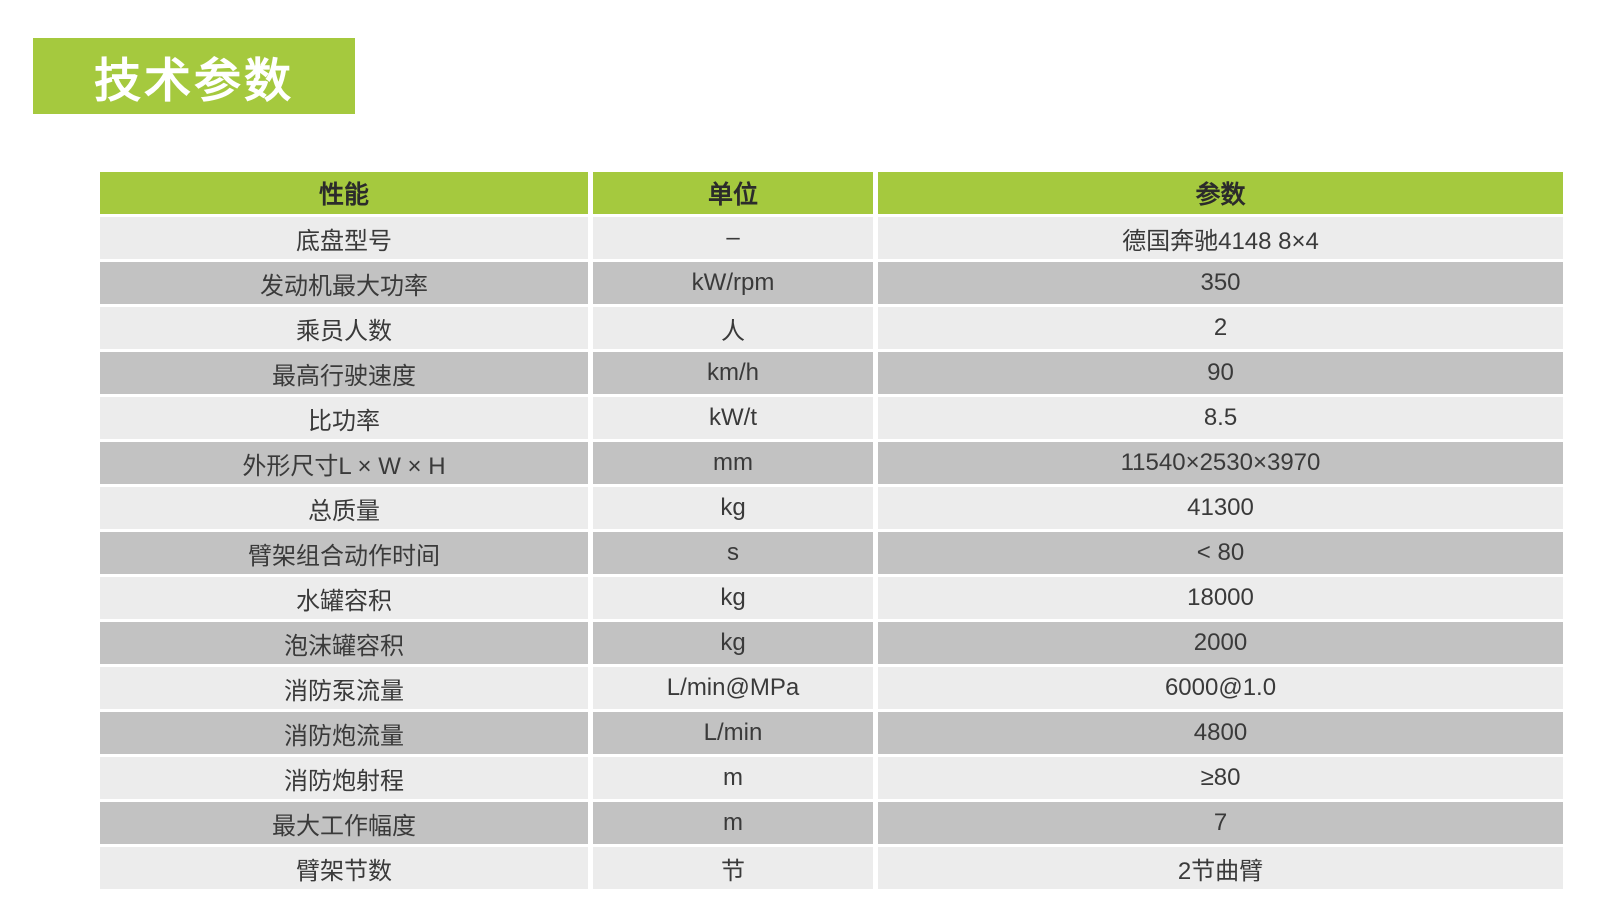  I want to click on spec-value-cell: 7, so click(1220, 823).